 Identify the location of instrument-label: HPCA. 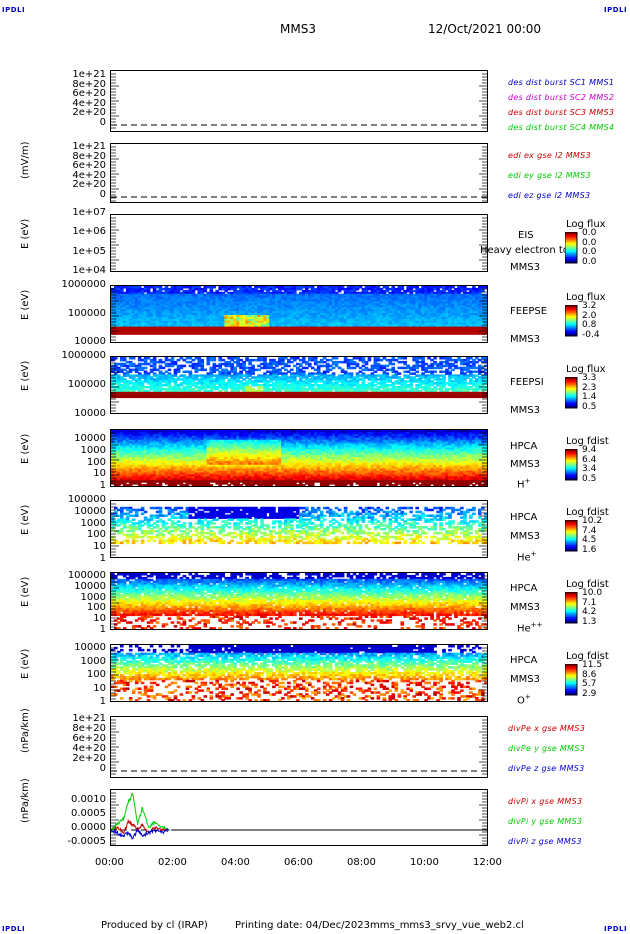
(524, 660).